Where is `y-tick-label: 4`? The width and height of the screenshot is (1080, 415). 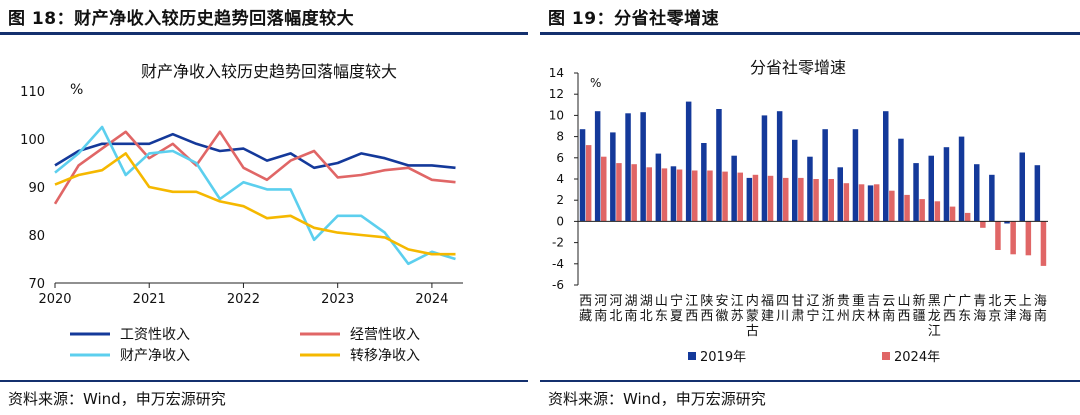 y-tick-label: 4 is located at coordinates (560, 179).